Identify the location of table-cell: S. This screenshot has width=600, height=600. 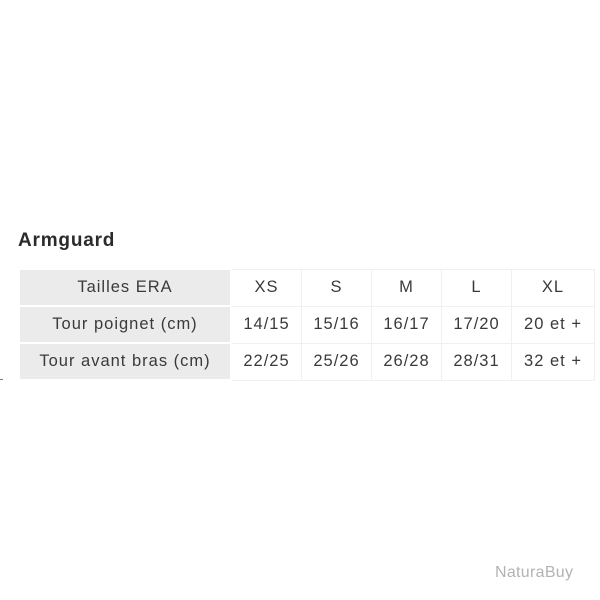
(336, 287).